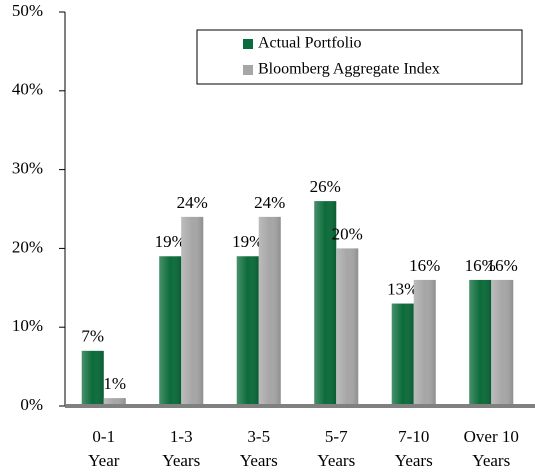 Image resolution: width=535 pixels, height=473 pixels. What do you see at coordinates (92, 336) in the screenshot?
I see `data-label: 7%` at bounding box center [92, 336].